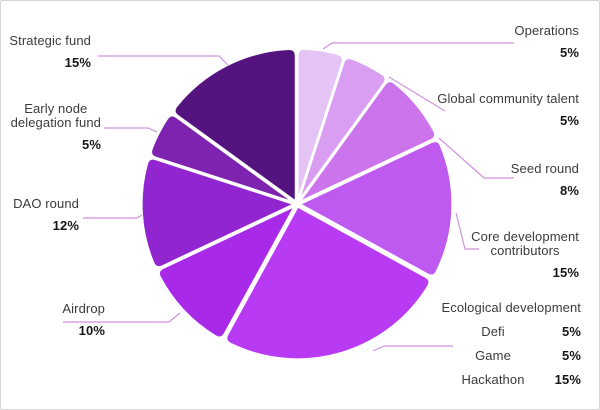 This screenshot has width=600, height=410. I want to click on leader-line-ecological-development, so click(412, 348).